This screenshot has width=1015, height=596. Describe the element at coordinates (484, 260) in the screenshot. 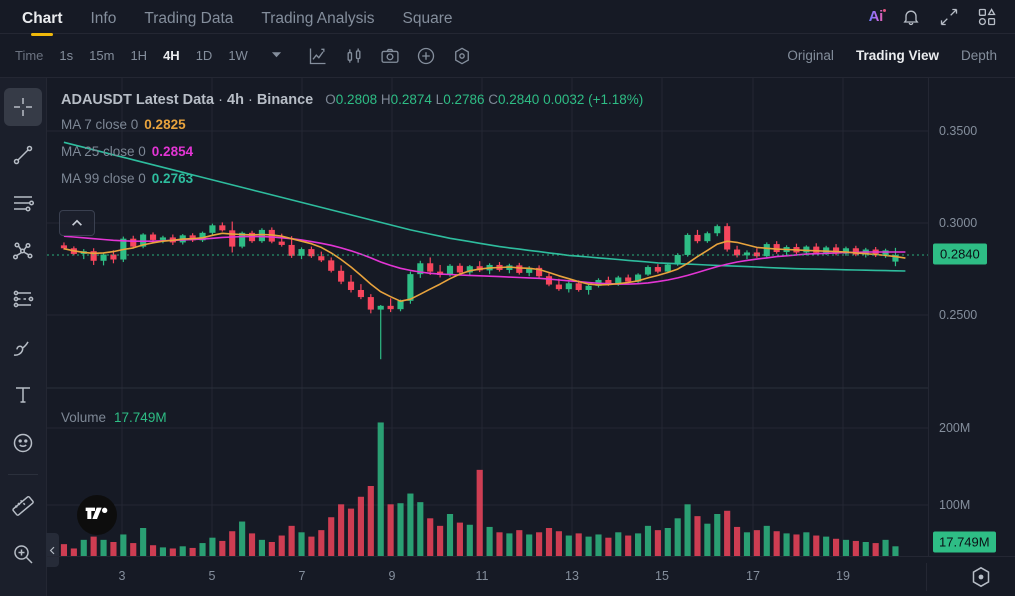

I see `ma-line` at that location.